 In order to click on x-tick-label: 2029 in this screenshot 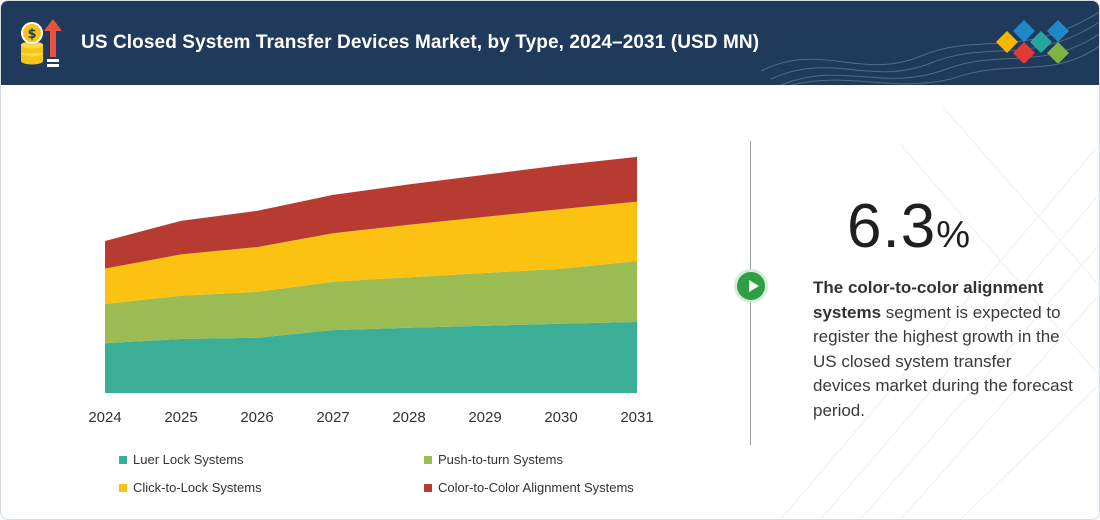, I will do `click(484, 417)`.